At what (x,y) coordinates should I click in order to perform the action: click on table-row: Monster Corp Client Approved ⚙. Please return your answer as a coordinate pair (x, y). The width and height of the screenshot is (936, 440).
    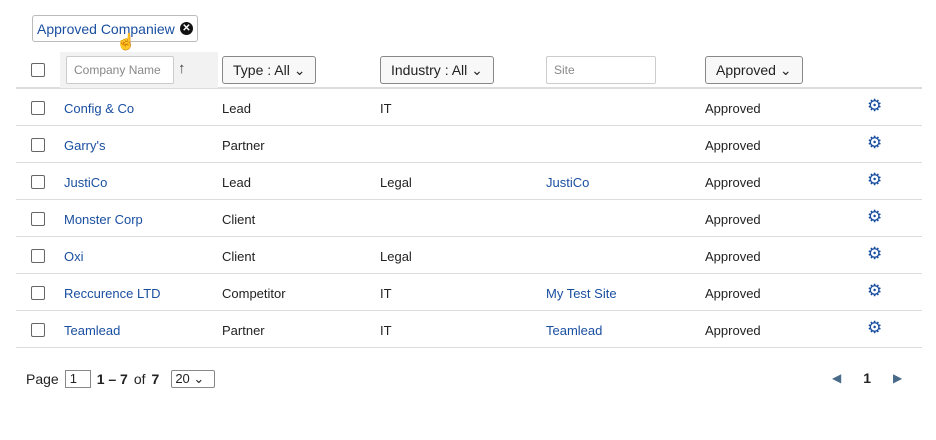
    Looking at the image, I should click on (469, 218).